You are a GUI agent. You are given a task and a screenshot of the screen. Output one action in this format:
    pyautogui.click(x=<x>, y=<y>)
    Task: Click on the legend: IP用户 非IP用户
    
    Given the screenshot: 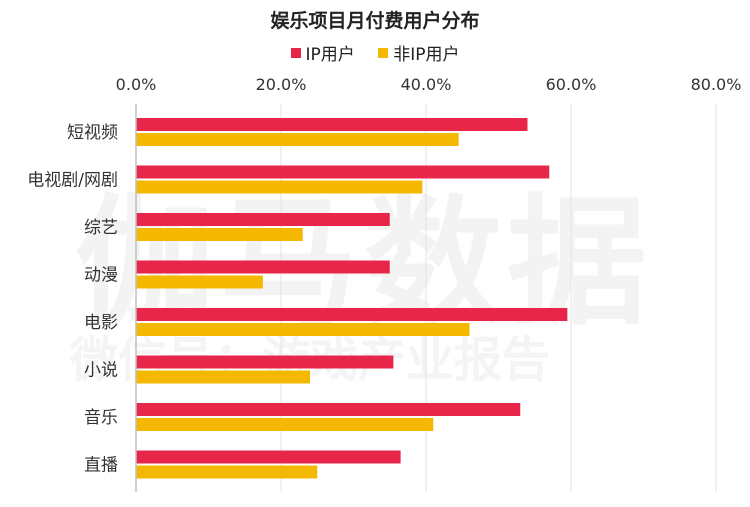 What is the action you would take?
    pyautogui.click(x=375, y=52)
    